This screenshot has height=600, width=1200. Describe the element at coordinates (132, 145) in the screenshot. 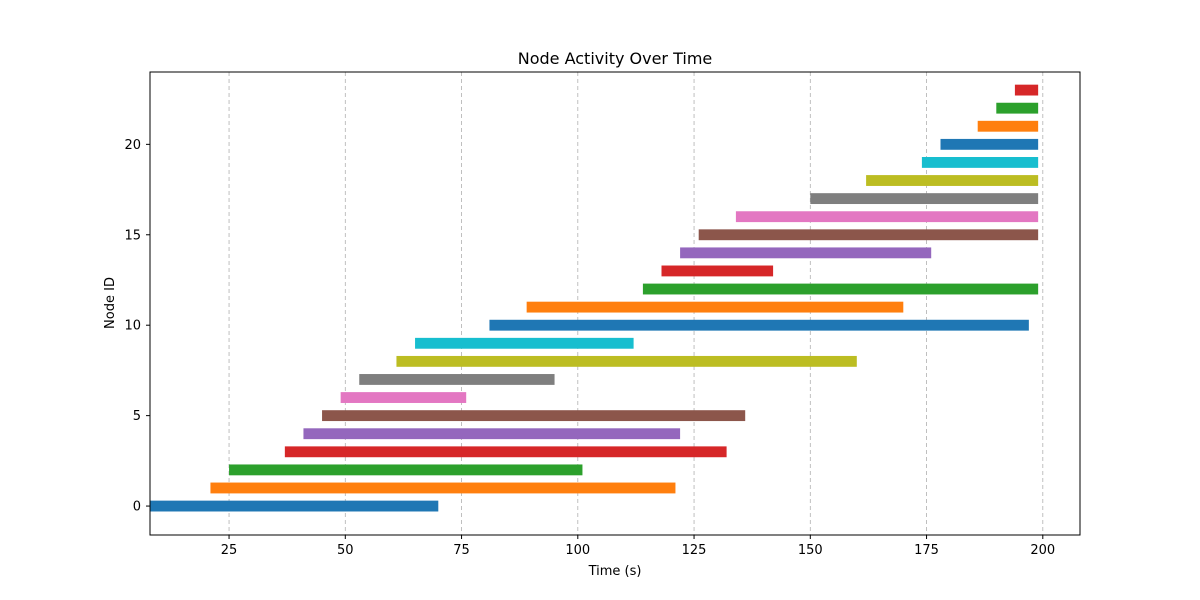

I see `y-tick-label-20: 20` at that location.